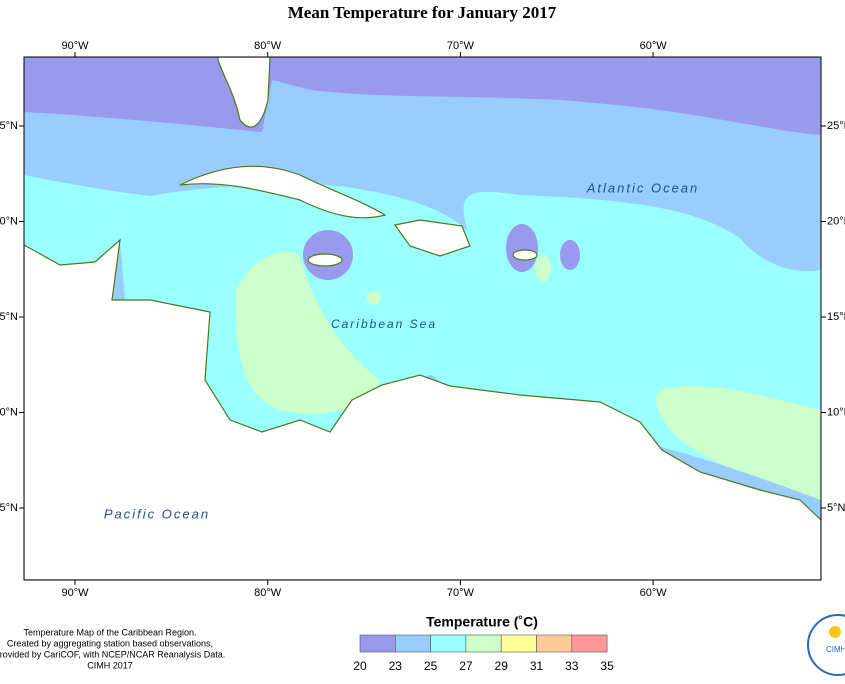 This screenshot has width=845, height=684. Describe the element at coordinates (109, 632) in the screenshot. I see `footnote-line: Temperature Map of the Caribbean Region.` at that location.